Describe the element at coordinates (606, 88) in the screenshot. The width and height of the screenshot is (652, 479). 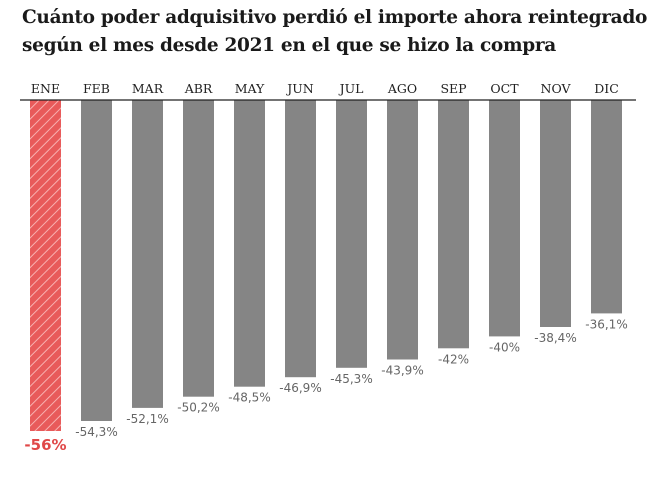
I see `tick-label-dic: DIC` at that location.